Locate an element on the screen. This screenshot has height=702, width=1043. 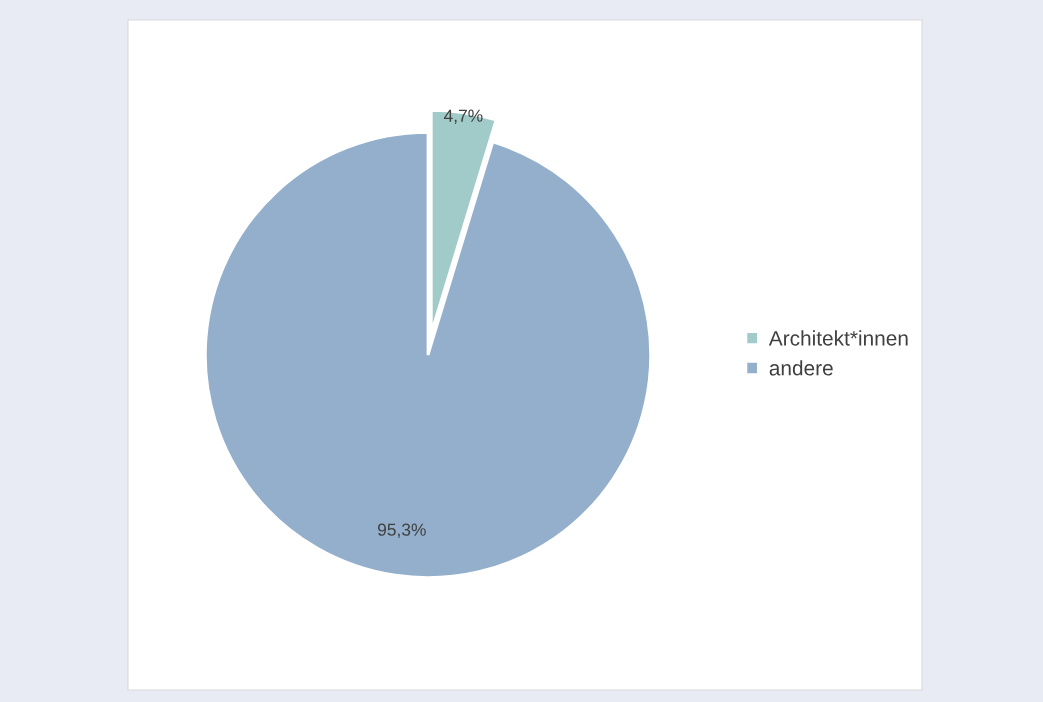
data-label: 95,3% is located at coordinates (402, 530).